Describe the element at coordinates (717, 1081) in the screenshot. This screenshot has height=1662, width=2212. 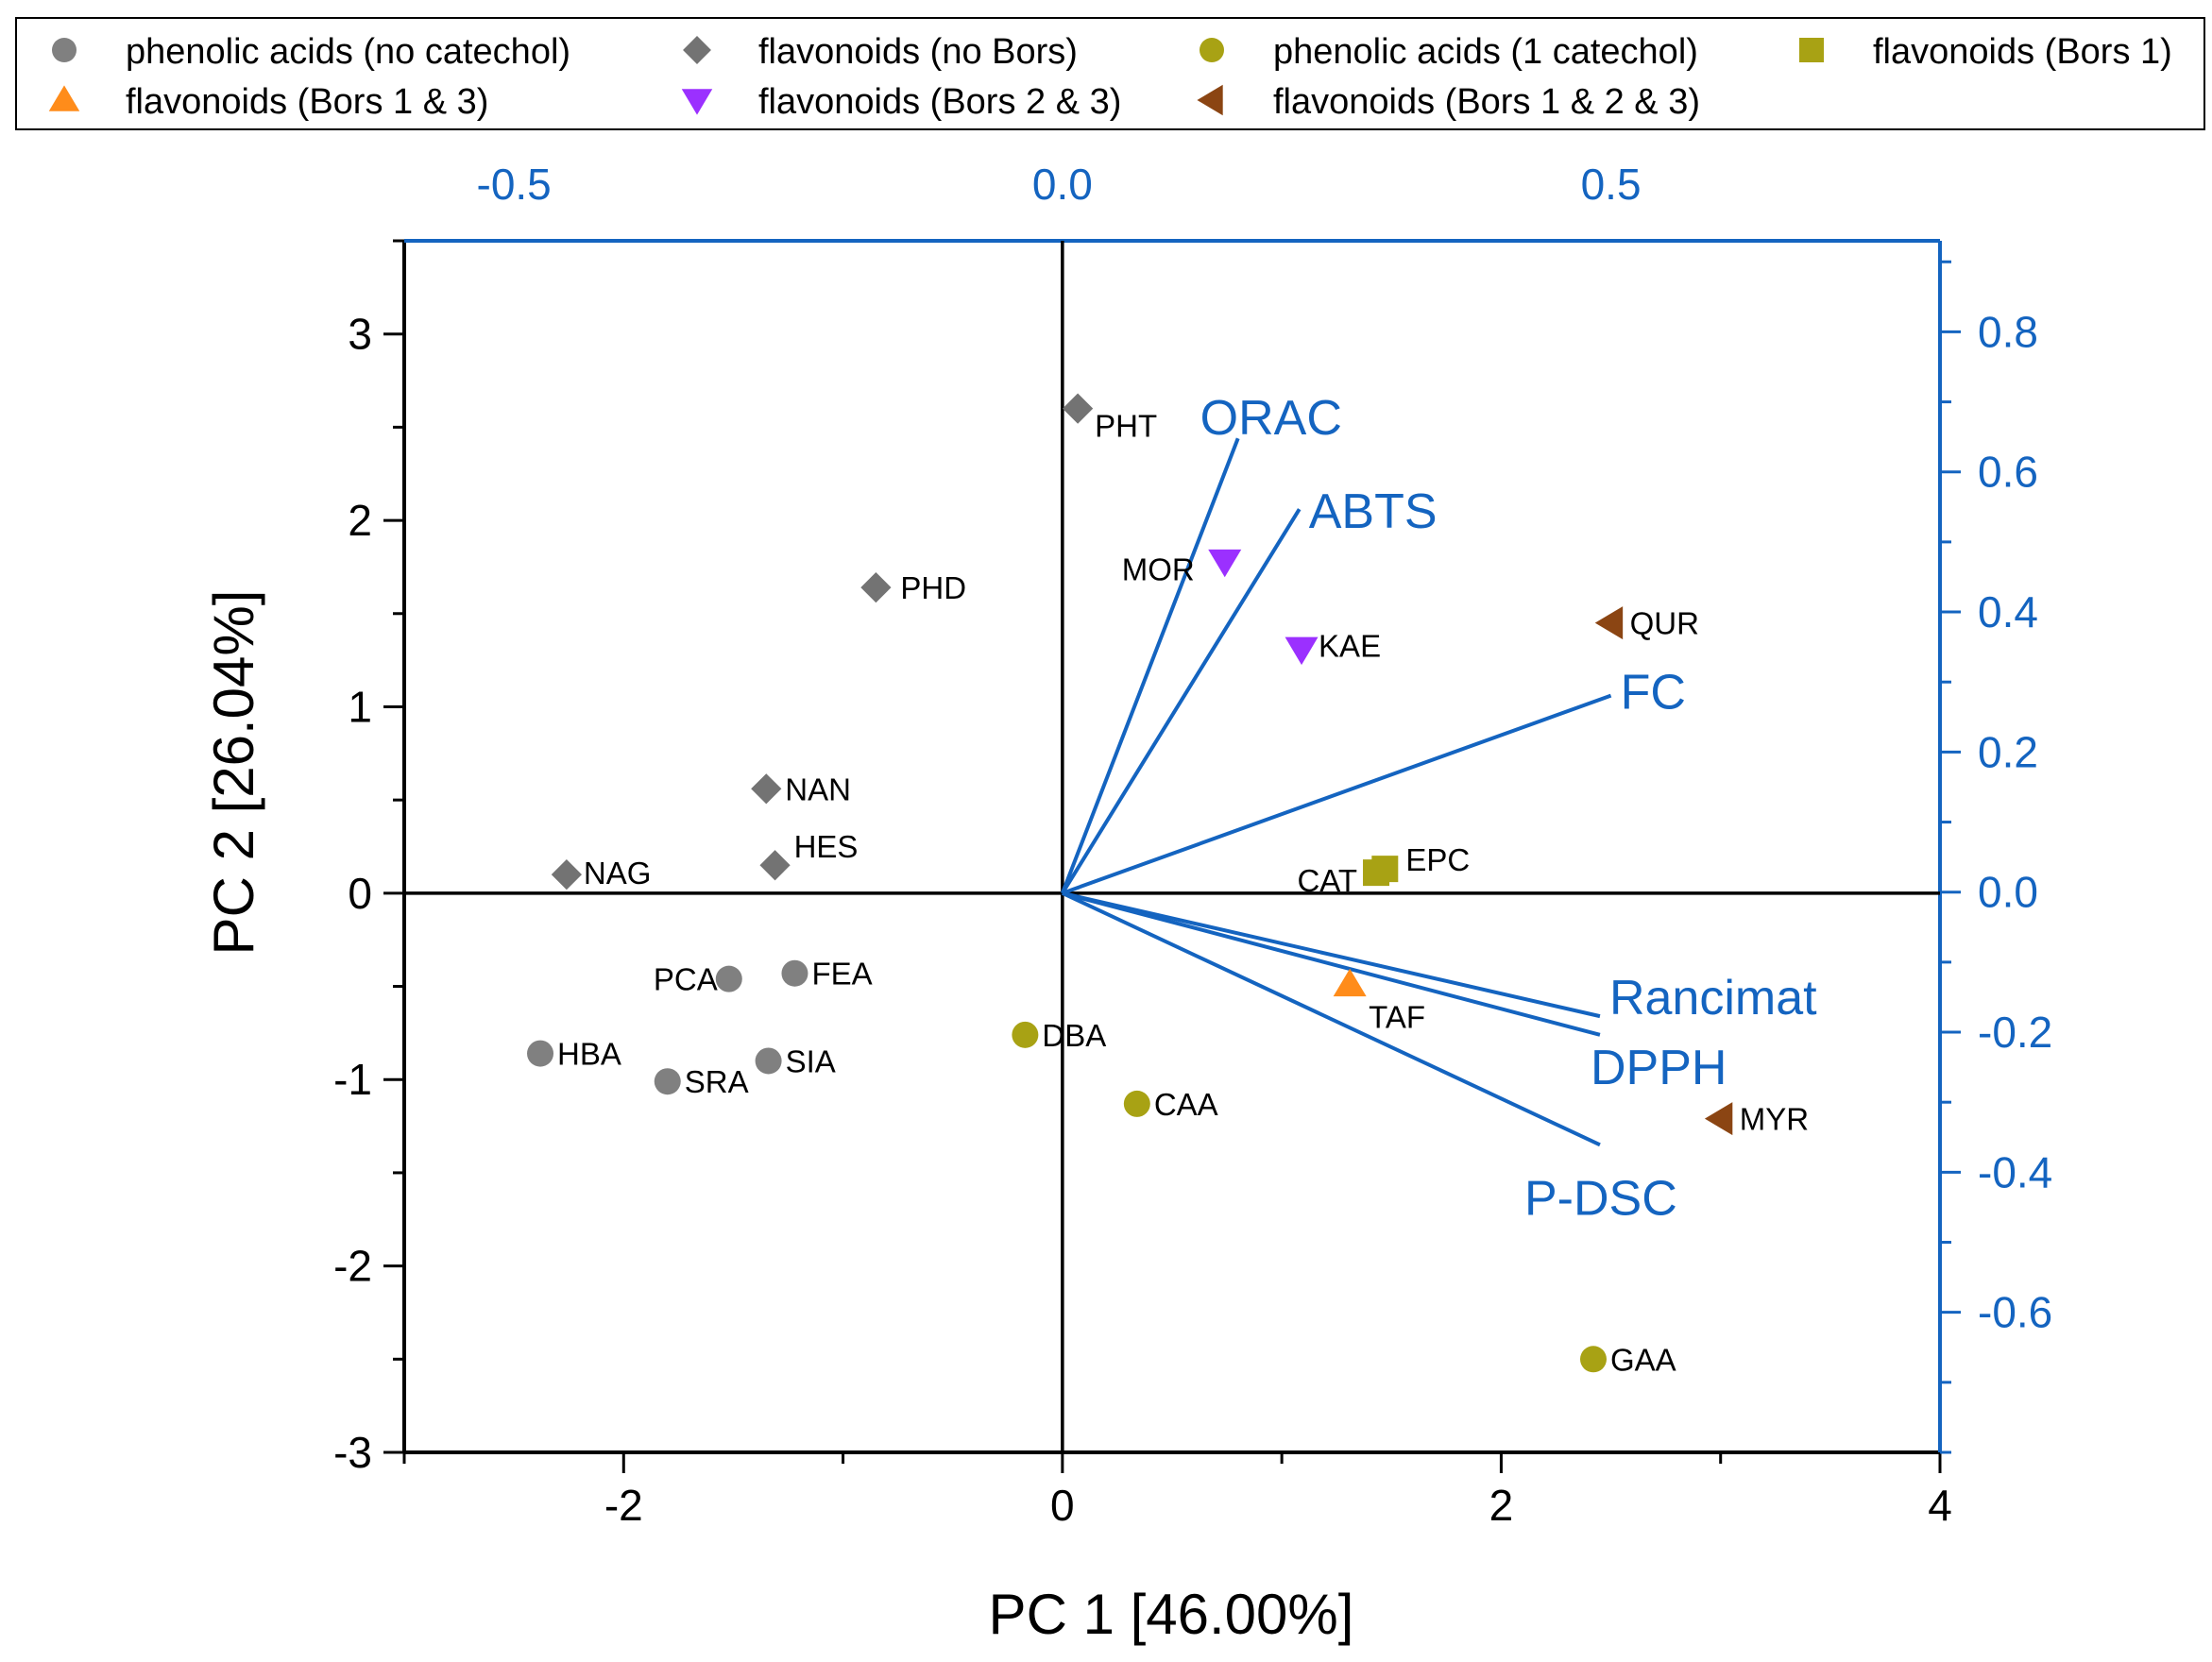
I see `point-label-sra: SRA` at that location.